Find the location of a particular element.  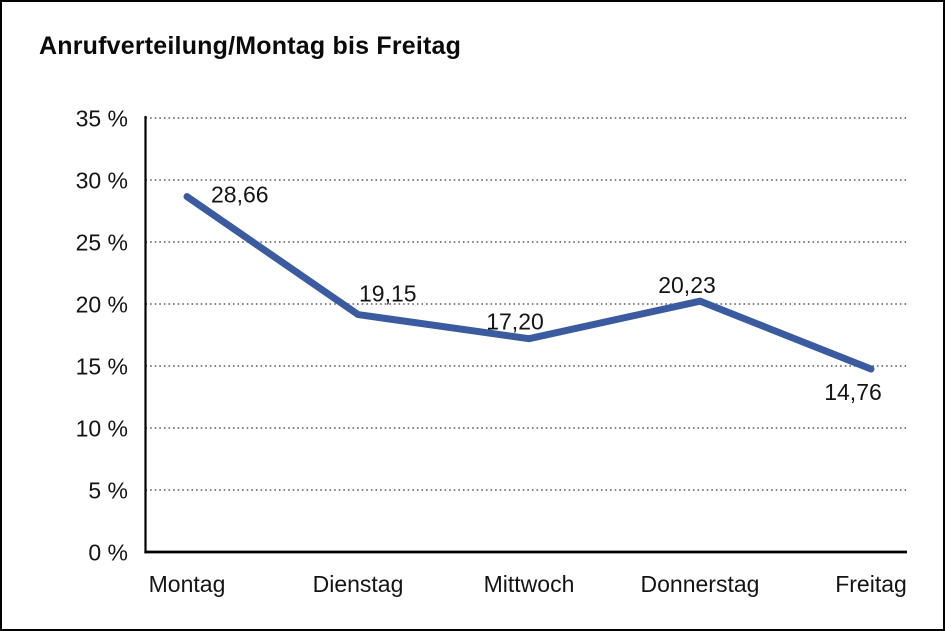

x-category-label: Montag is located at coordinates (187, 584).